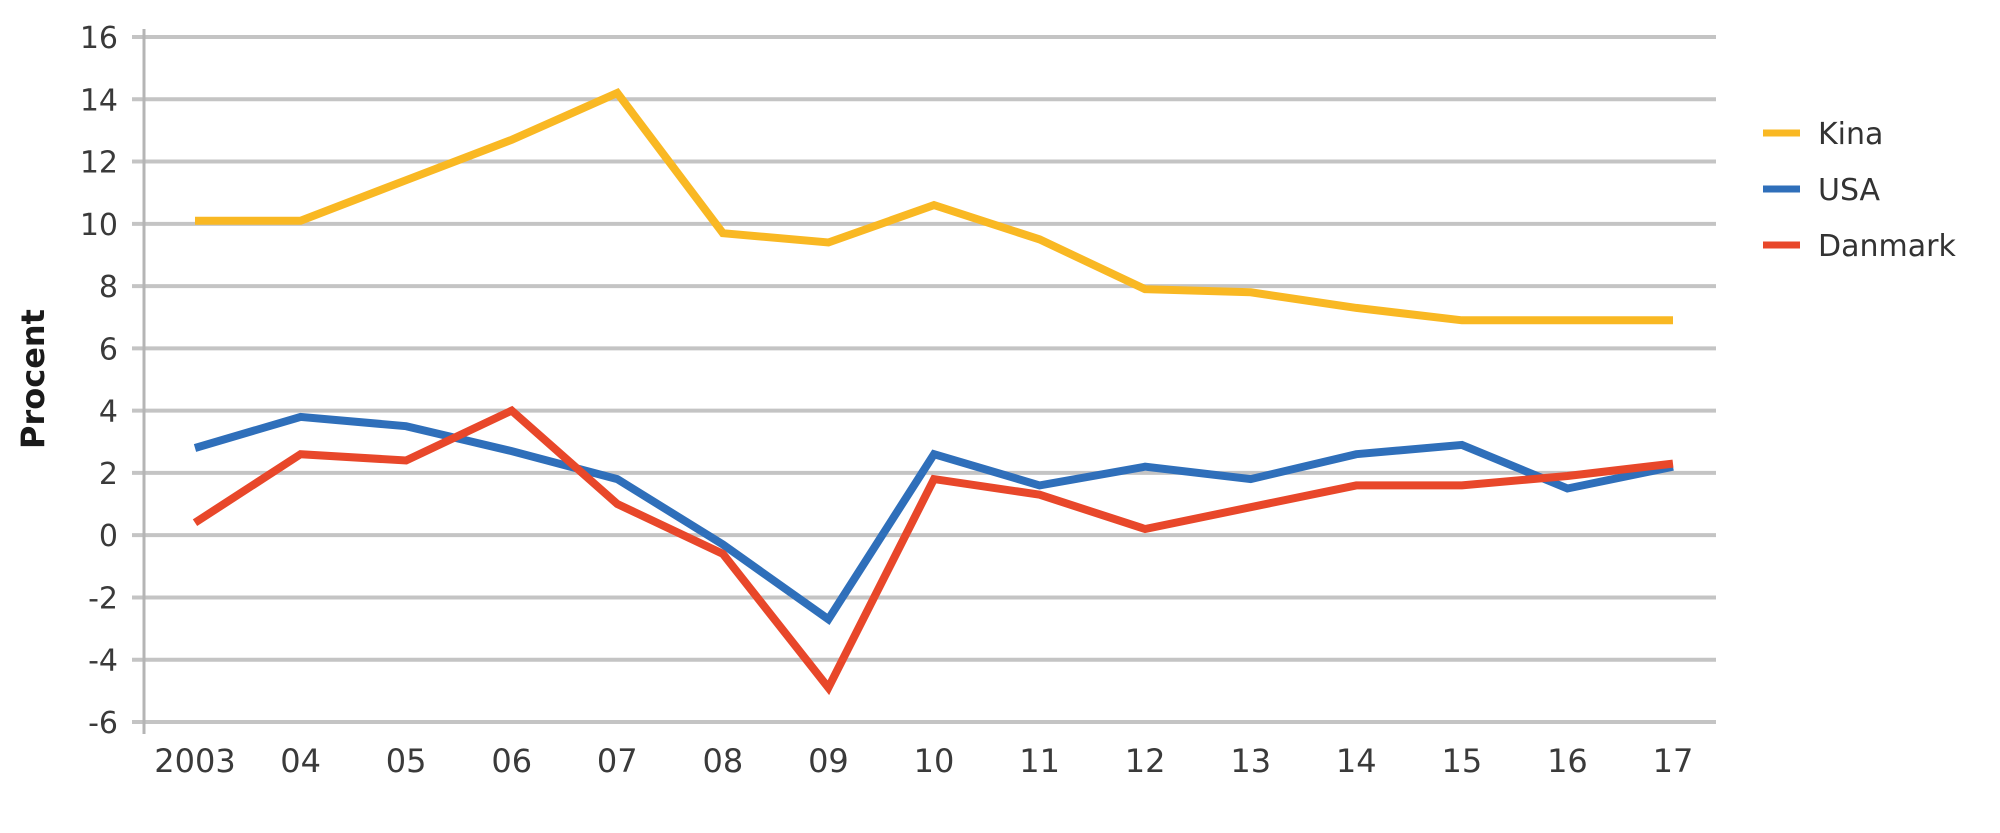 This screenshot has width=2000, height=833. I want to click on x-tick-label: 07, so click(617, 761).